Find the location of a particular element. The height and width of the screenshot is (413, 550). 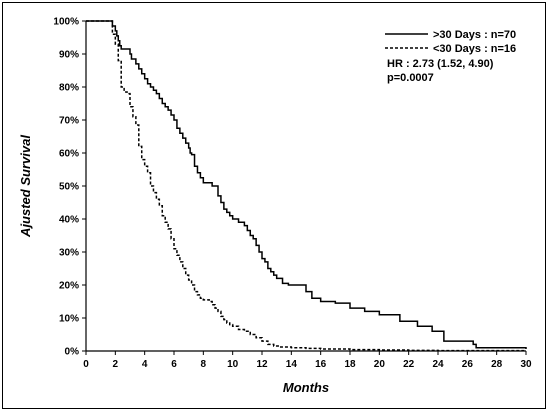

x-tick-label: 28 is located at coordinates (497, 364).